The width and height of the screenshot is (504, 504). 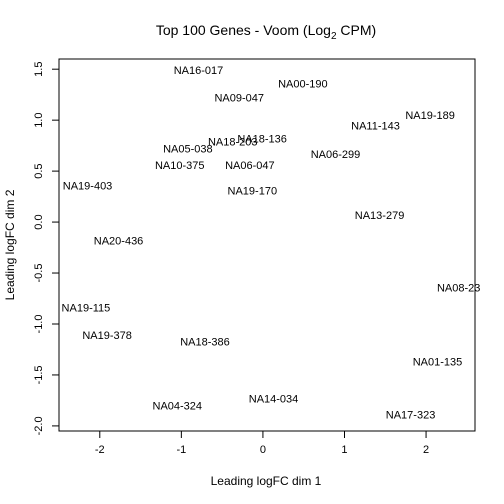 What do you see at coordinates (100, 450) in the screenshot?
I see `x-tick-label: -2` at bounding box center [100, 450].